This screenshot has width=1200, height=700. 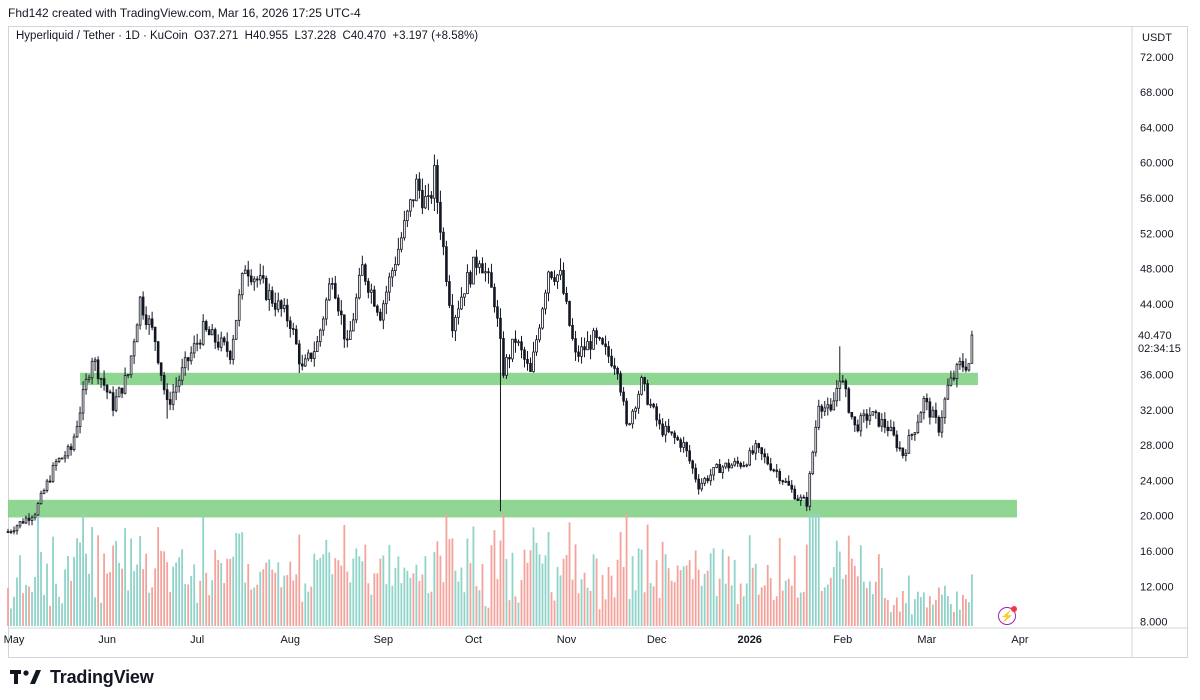 I want to click on legend-close: 40.470, so click(x=368, y=36).